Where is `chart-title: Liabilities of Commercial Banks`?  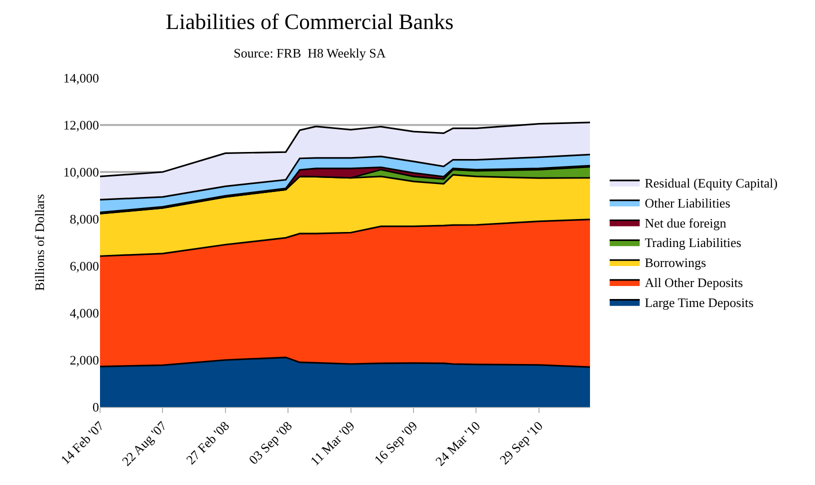 chart-title: Liabilities of Commercial Banks is located at coordinates (310, 21).